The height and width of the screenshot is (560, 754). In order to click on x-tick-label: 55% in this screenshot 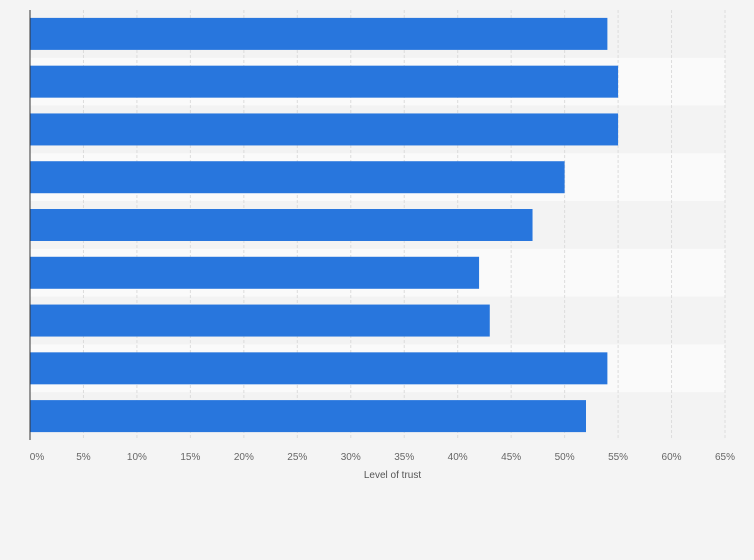, I will do `click(618, 457)`.